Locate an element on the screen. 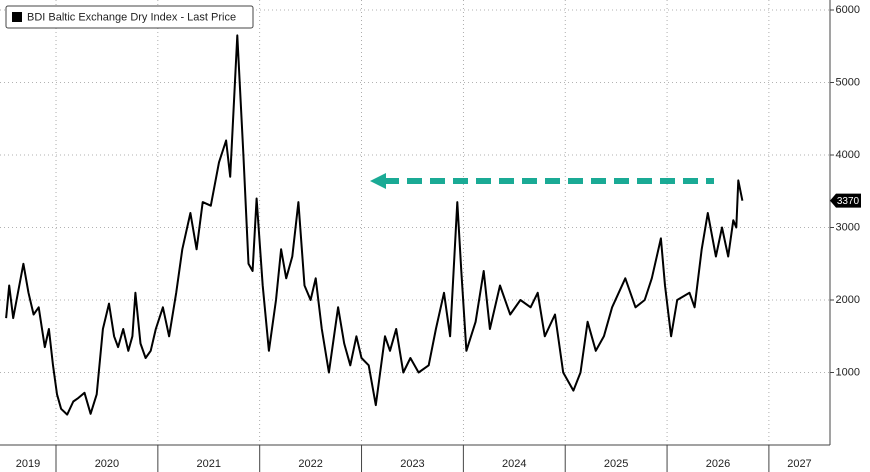  legend-box is located at coordinates (129, 17).